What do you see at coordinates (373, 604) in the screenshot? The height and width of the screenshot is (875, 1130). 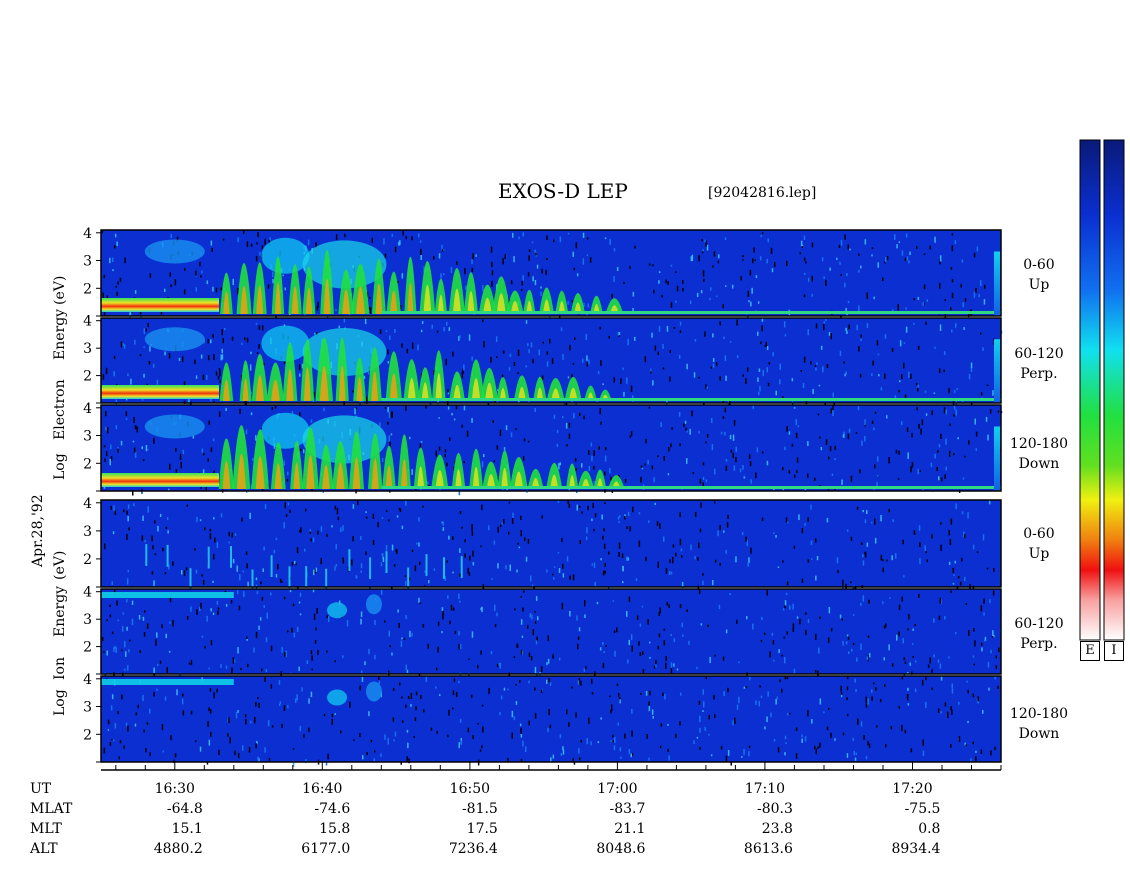 I see `ion-blob` at bounding box center [373, 604].